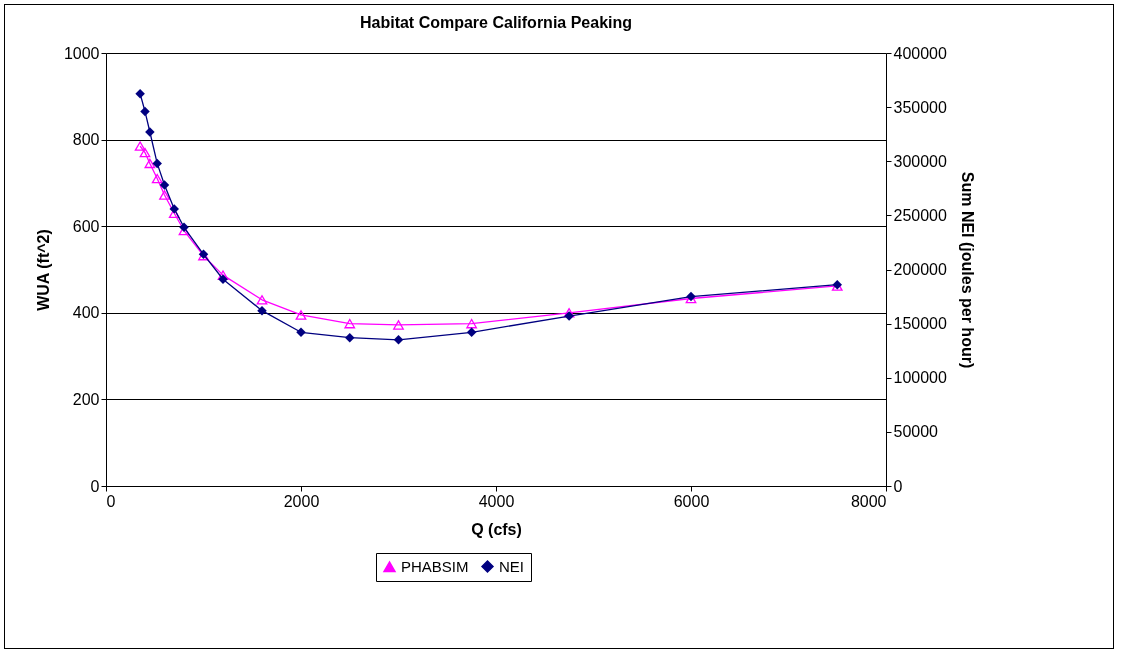  What do you see at coordinates (920, 161) in the screenshot?
I see `y2-tick-label: 300000` at bounding box center [920, 161].